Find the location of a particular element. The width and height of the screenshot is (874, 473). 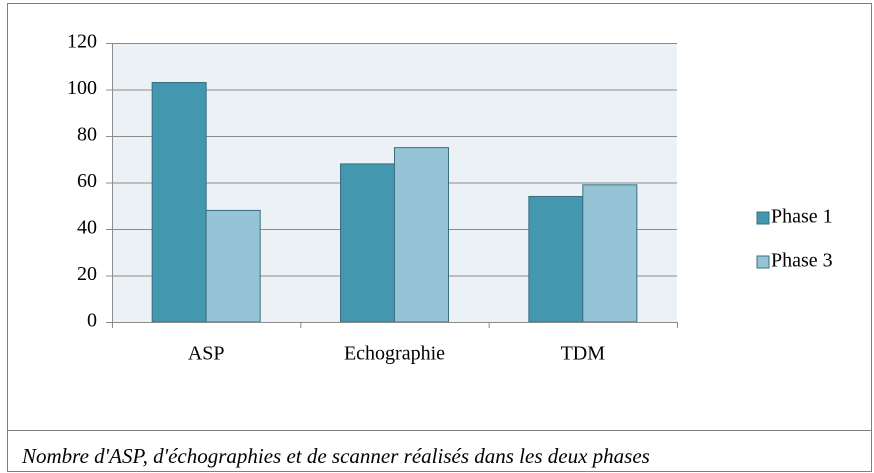

legend-label: Phase 3 is located at coordinates (802, 261).